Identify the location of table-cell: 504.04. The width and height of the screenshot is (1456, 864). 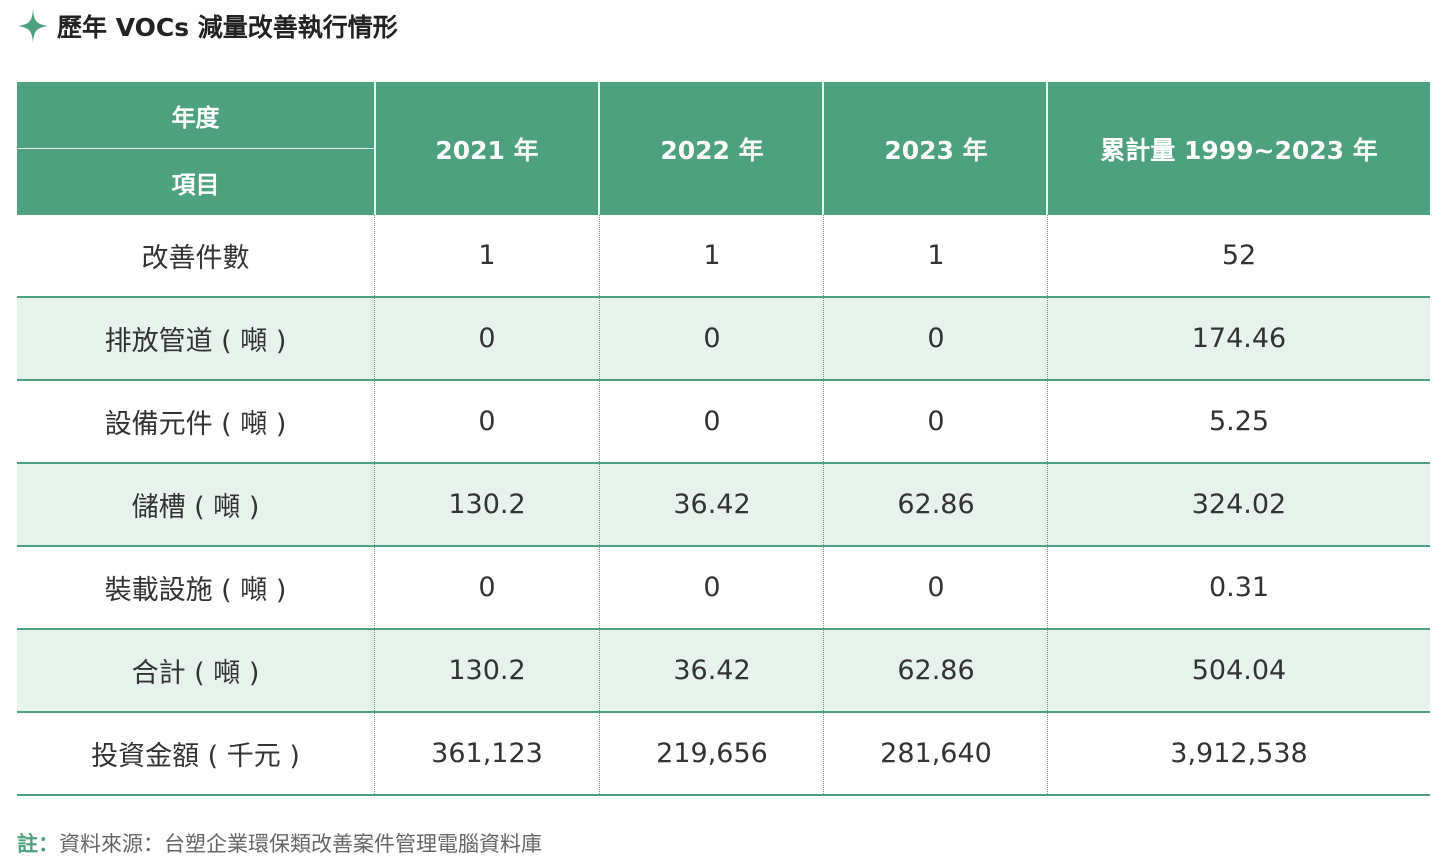
(1239, 670).